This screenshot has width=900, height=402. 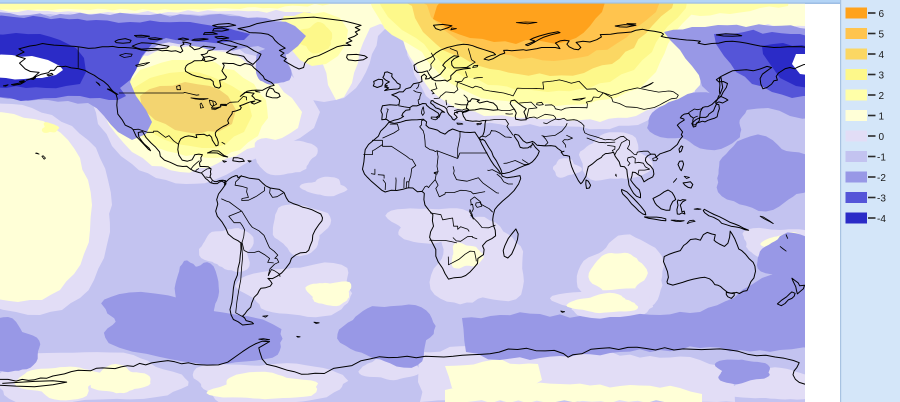 I want to click on svg-text: 5, so click(x=882, y=34).